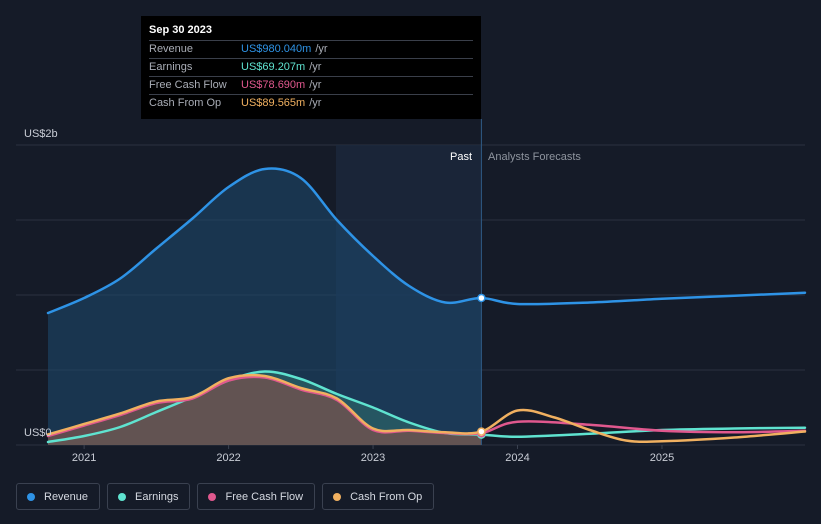  What do you see at coordinates (517, 458) in the screenshot?
I see `x-tick-label: 2024` at bounding box center [517, 458].